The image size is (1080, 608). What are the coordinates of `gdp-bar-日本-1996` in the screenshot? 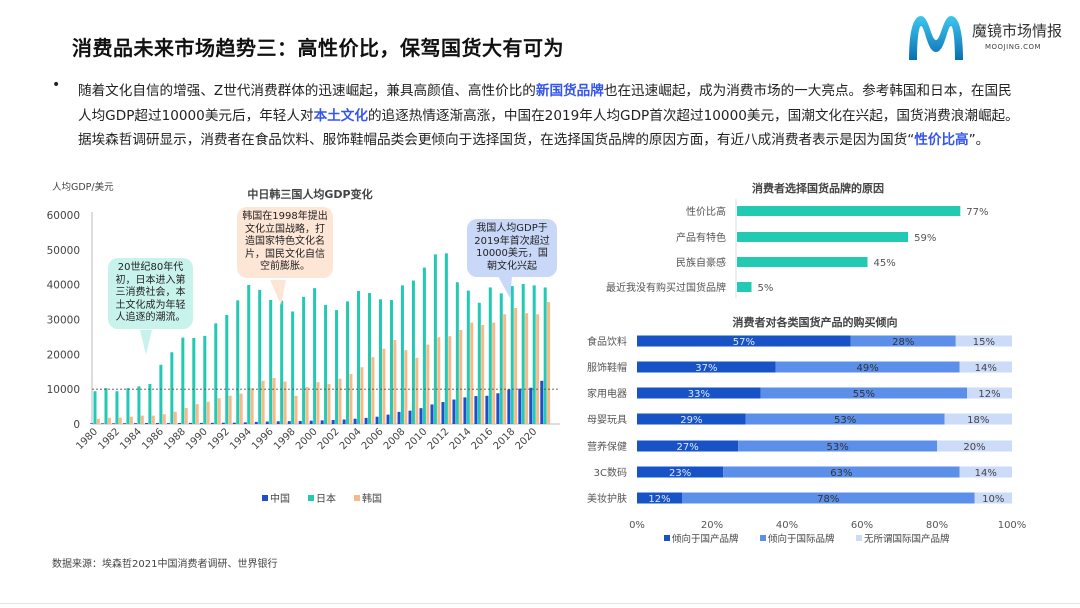 It's located at (271, 361).